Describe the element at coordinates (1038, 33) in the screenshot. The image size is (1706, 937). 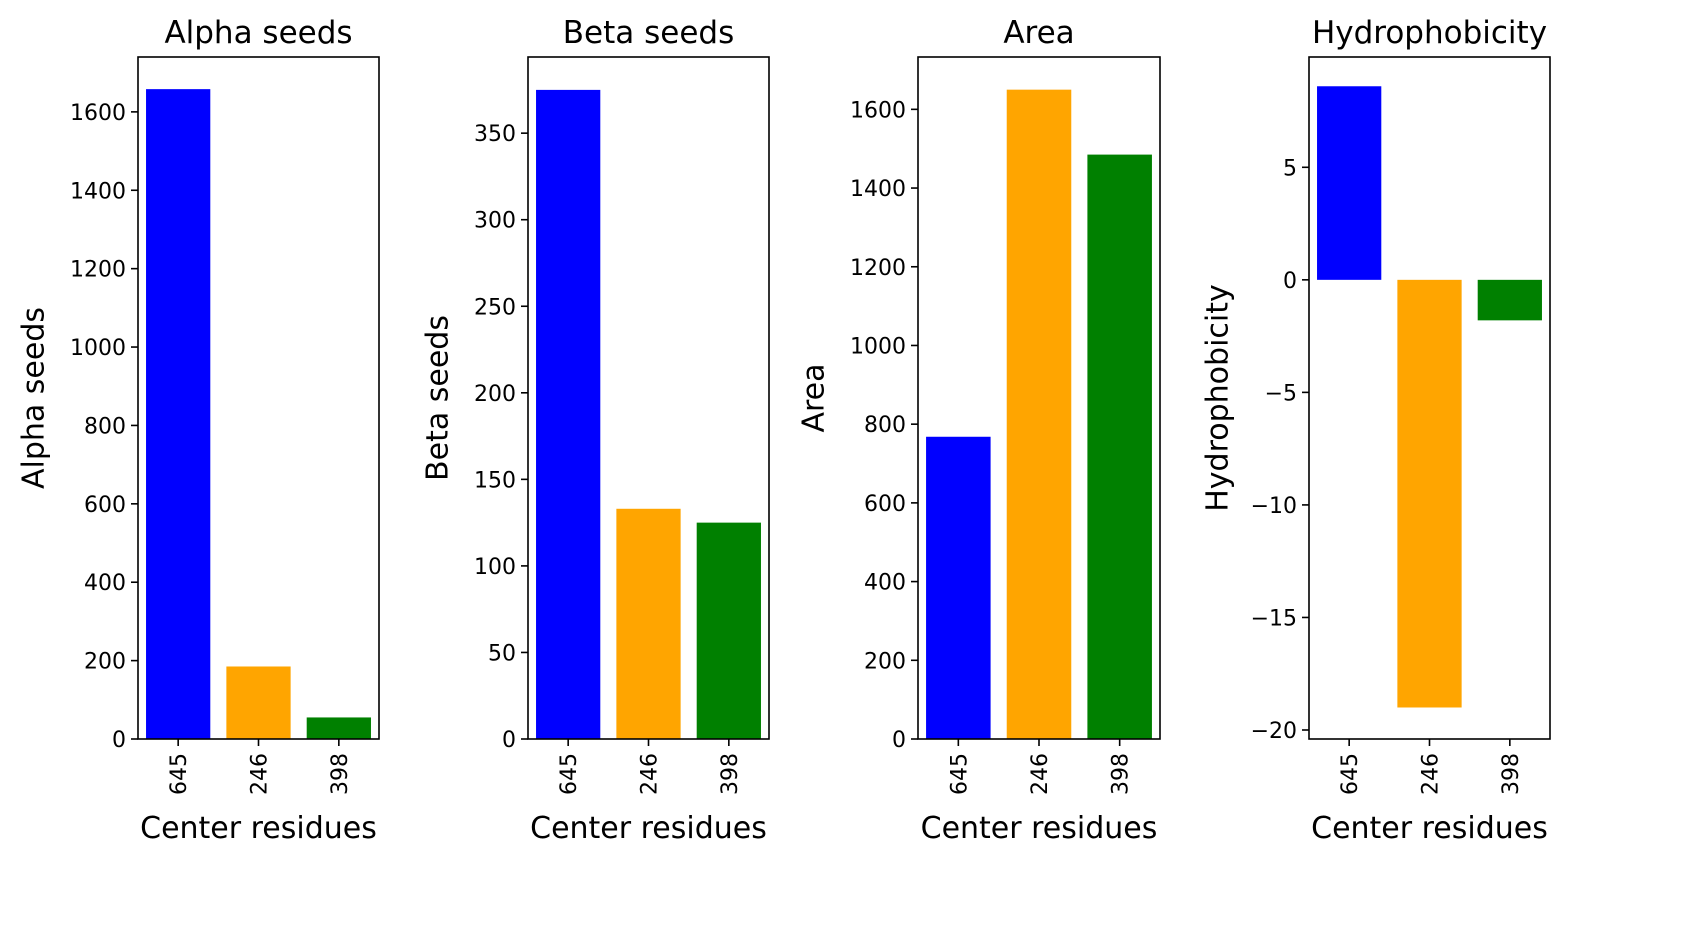
I see `panel-title: Area` at that location.